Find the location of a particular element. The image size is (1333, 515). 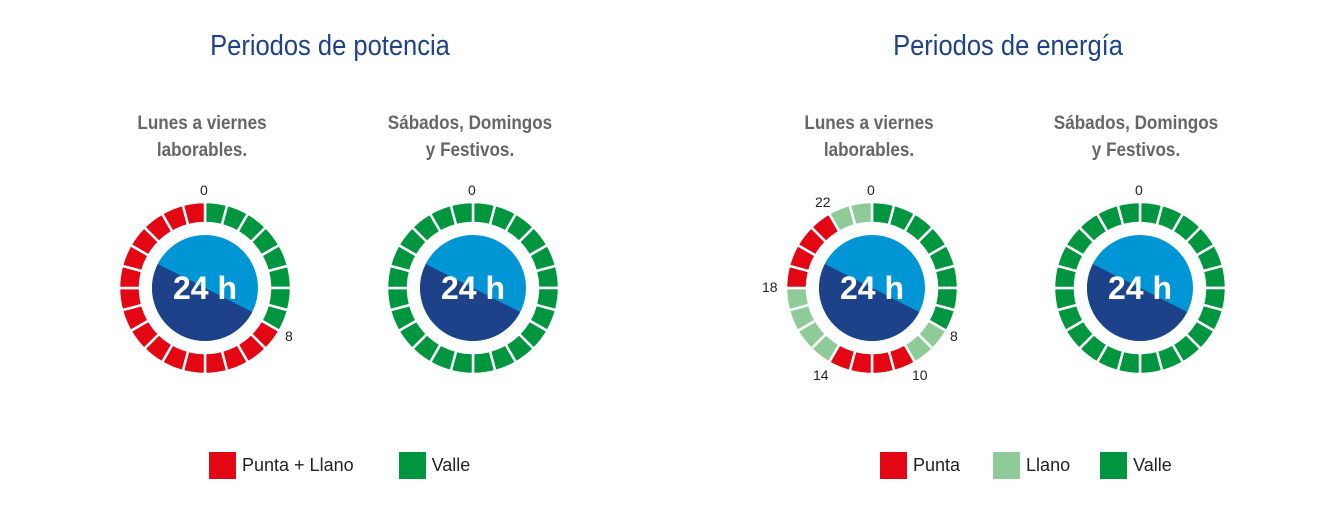

dial-energia-weekdays: 24 h is located at coordinates (872, 288).